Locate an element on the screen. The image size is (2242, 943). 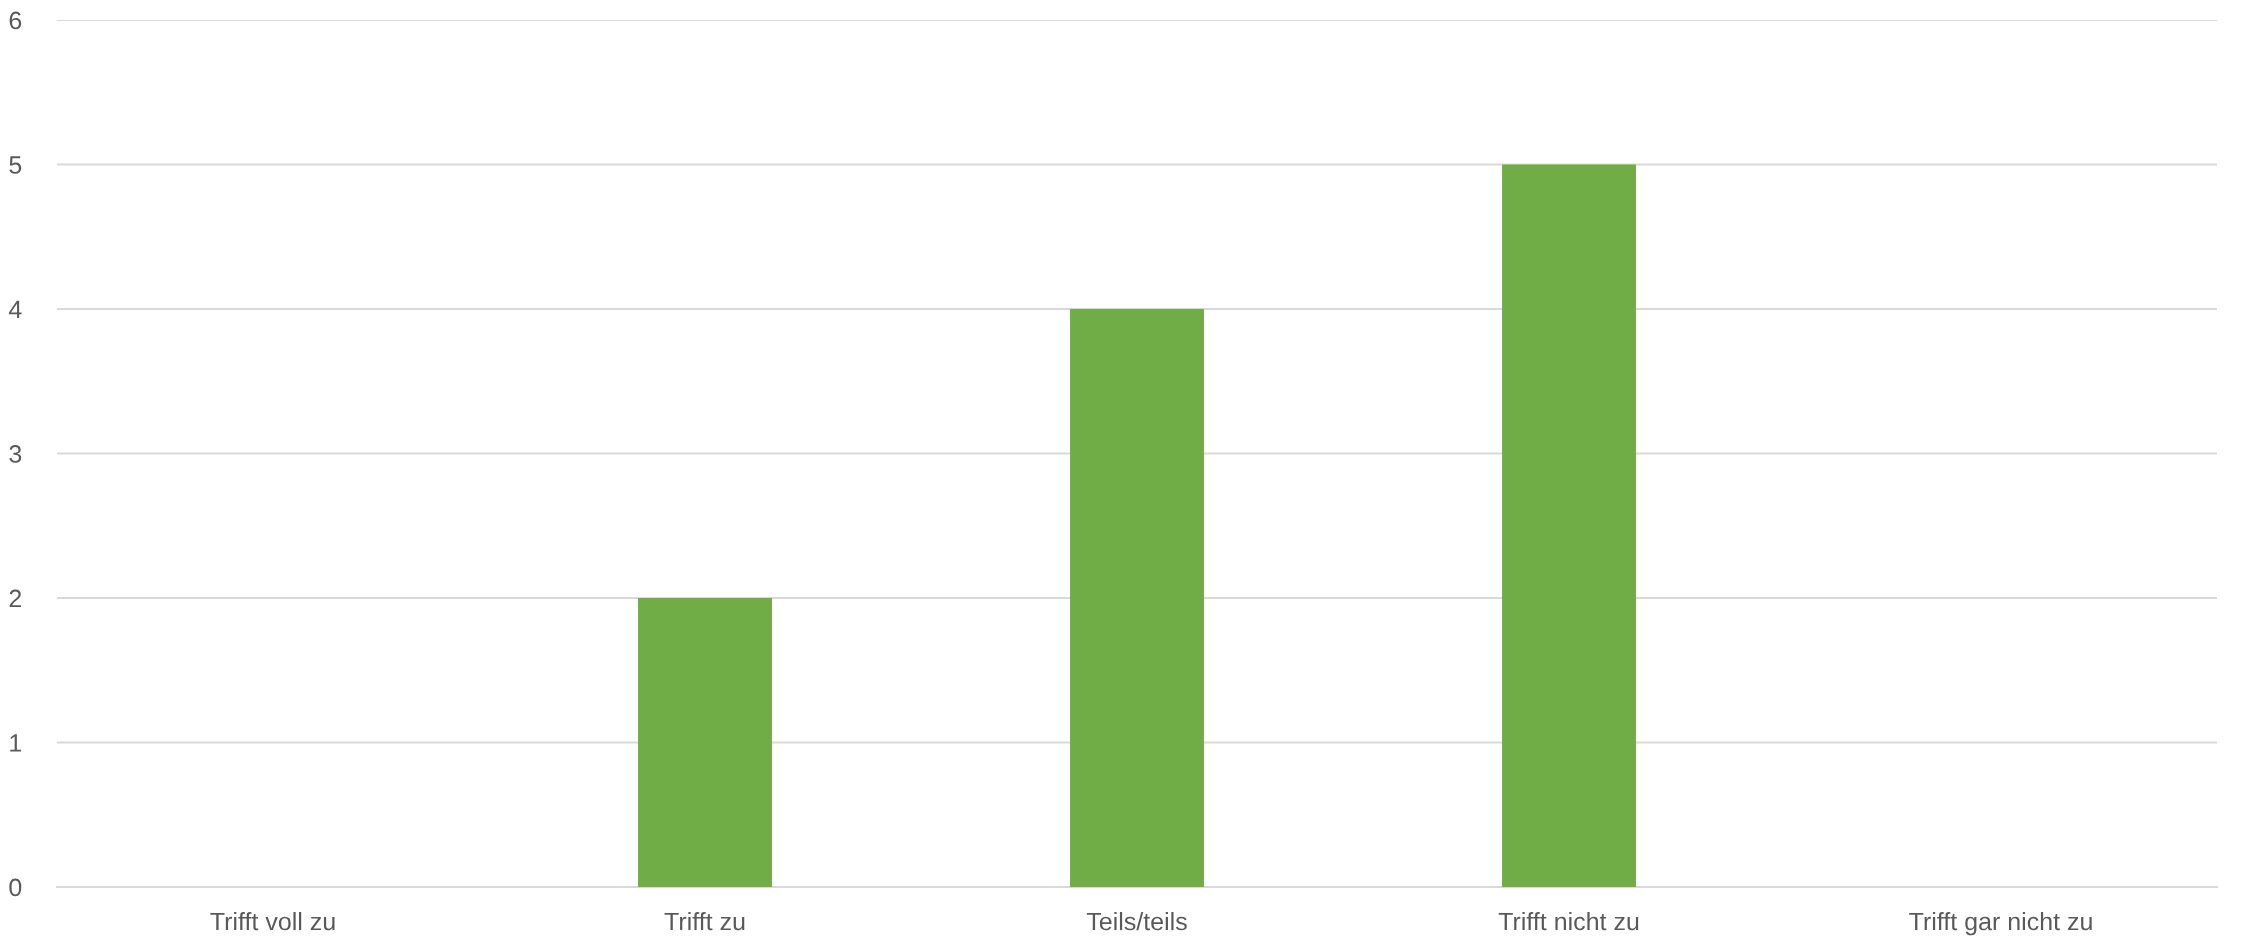
y-tick-label: 1 is located at coordinates (16, 743).